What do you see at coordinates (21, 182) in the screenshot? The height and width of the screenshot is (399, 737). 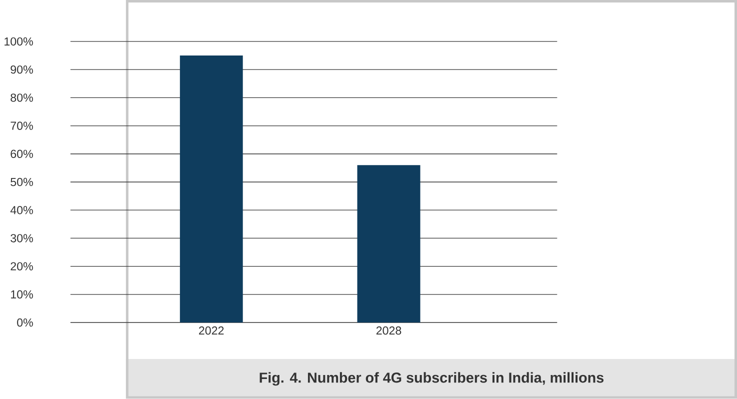 I see `y-tick-label: 50%` at bounding box center [21, 182].